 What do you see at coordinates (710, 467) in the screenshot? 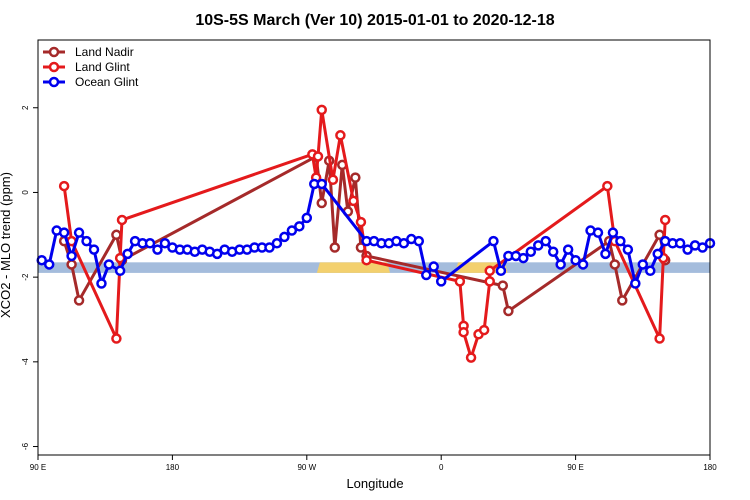
I see `x-tick-label-5: 180` at bounding box center [710, 467].